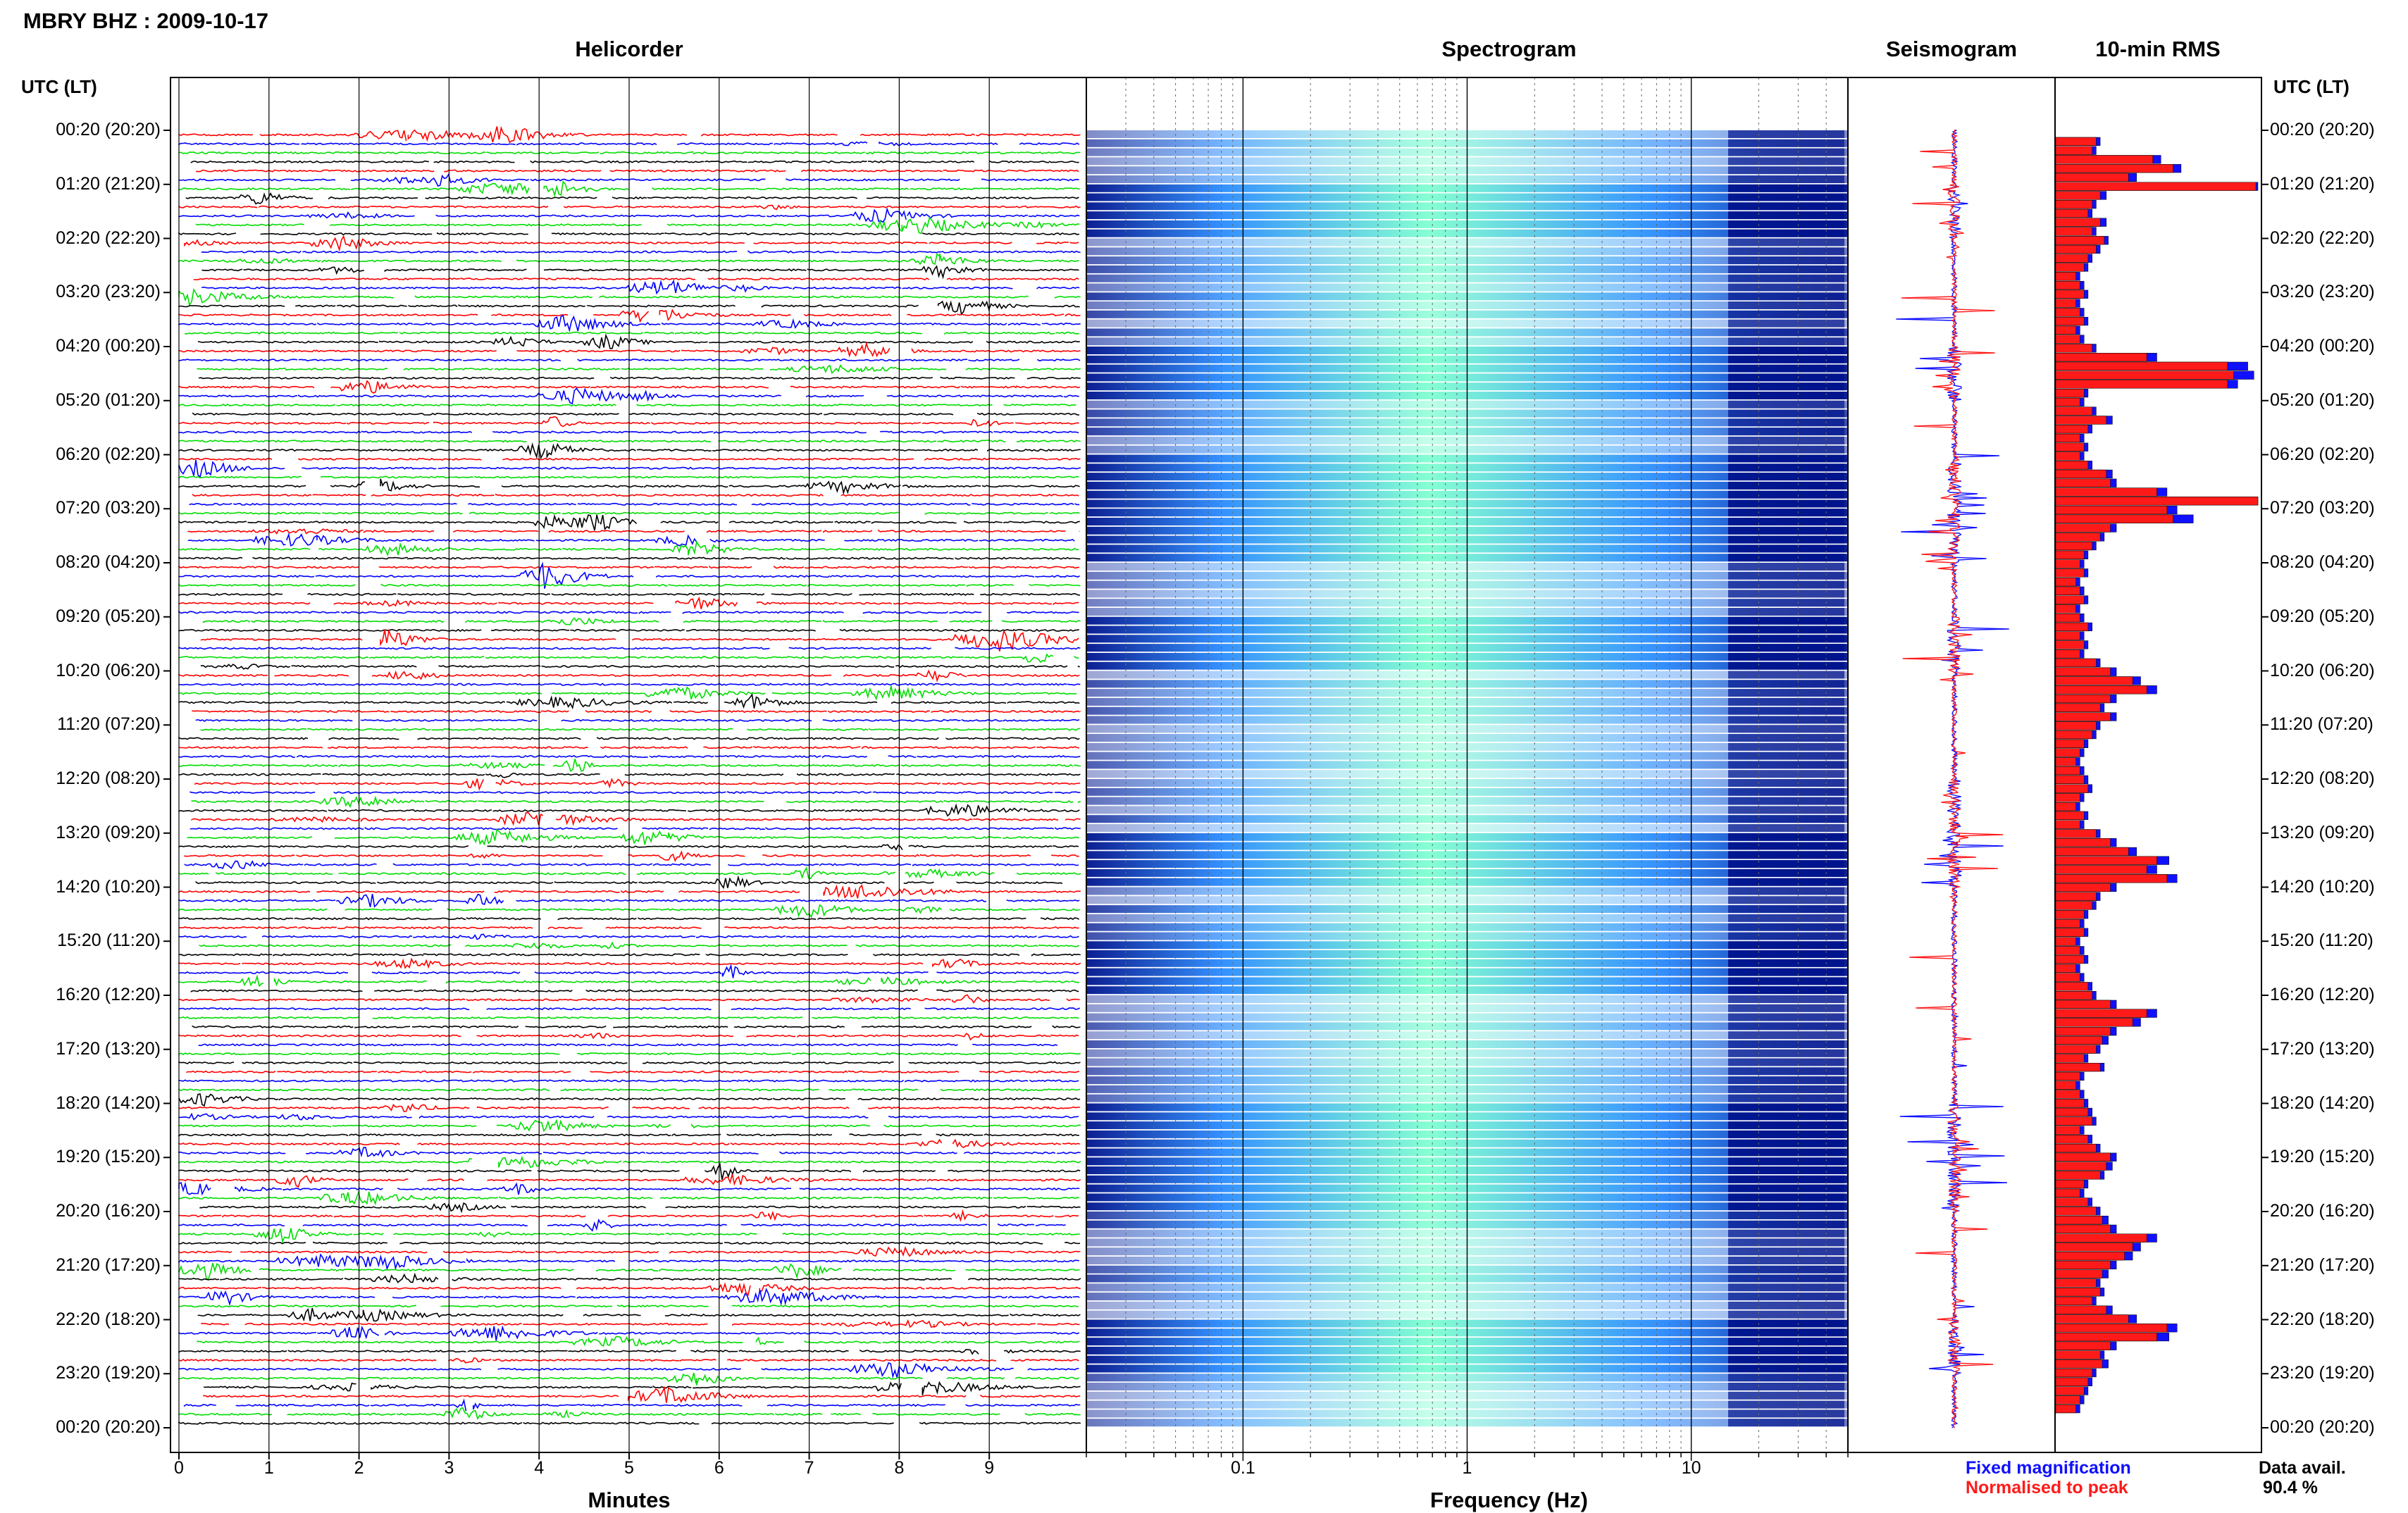 This screenshot has height=1513, width=2408. What do you see at coordinates (2323, 1264) in the screenshot?
I see `hour-label-right-21: 21:20 (17:20)` at bounding box center [2323, 1264].